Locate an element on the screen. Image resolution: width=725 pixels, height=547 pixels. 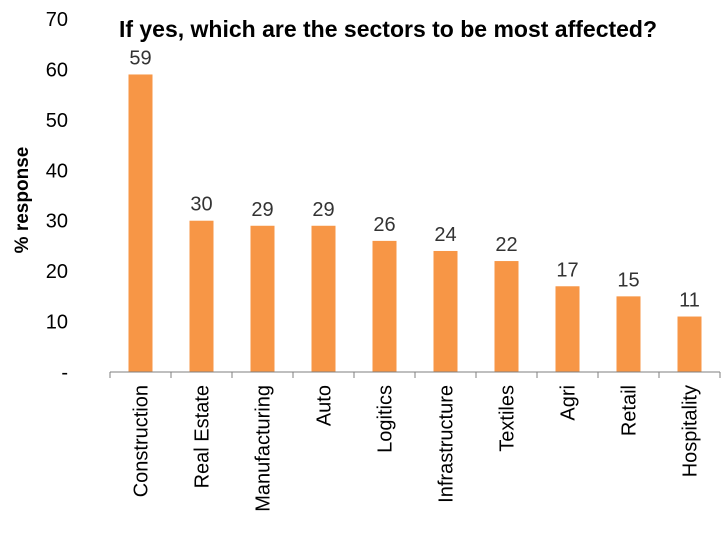
category-label: Auto is located at coordinates (325, 405).